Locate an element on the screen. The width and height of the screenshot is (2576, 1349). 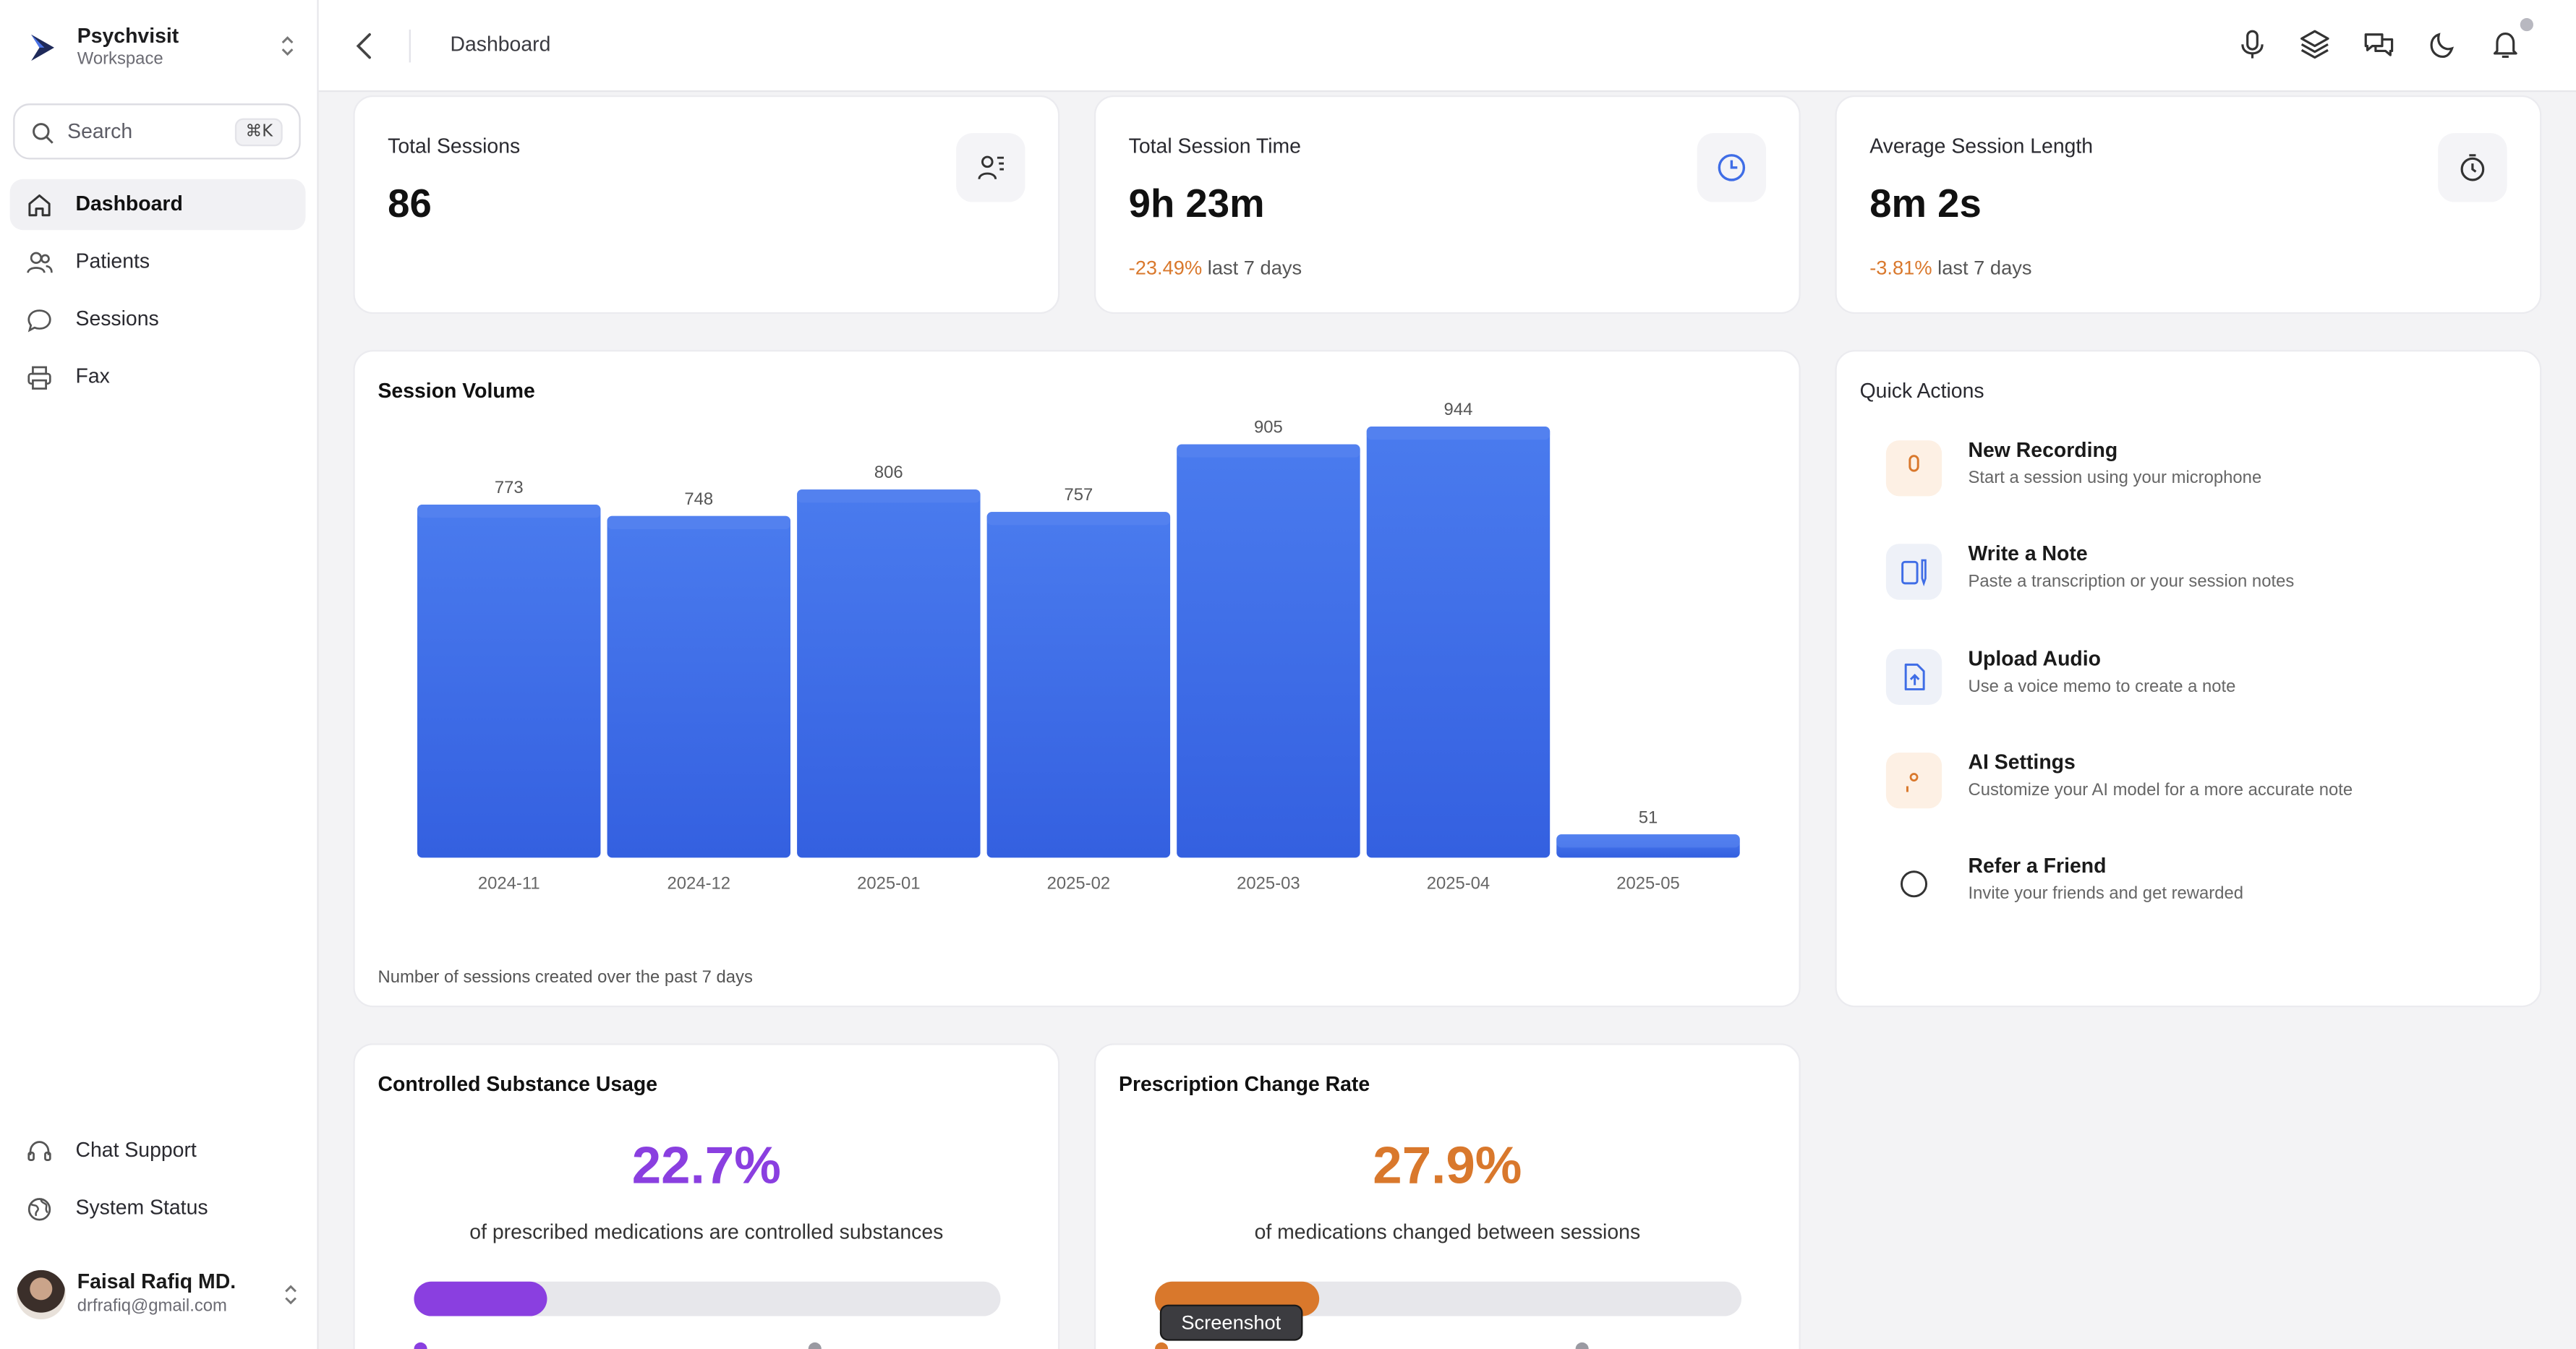
stat-value: 9h 23m is located at coordinates (1196, 204).